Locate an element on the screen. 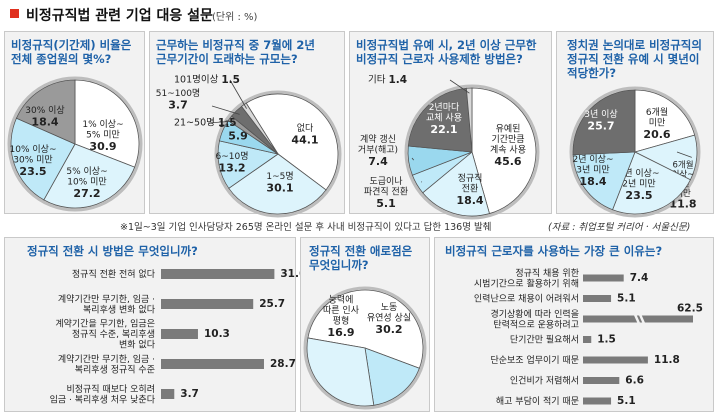 Image resolution: width=718 pixels, height=416 pixels. bar-value: 11.8 is located at coordinates (667, 360).